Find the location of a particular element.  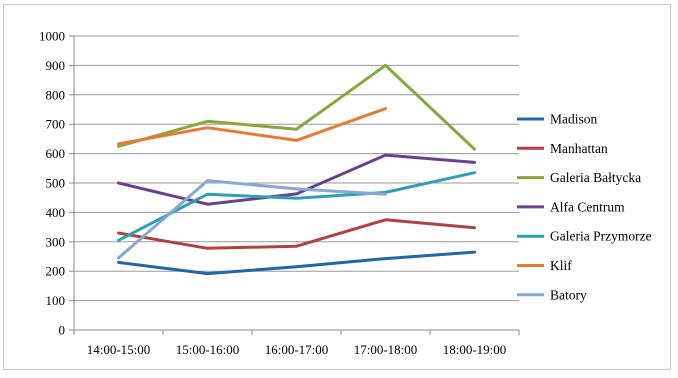

legend-label: Klif is located at coordinates (561, 265).